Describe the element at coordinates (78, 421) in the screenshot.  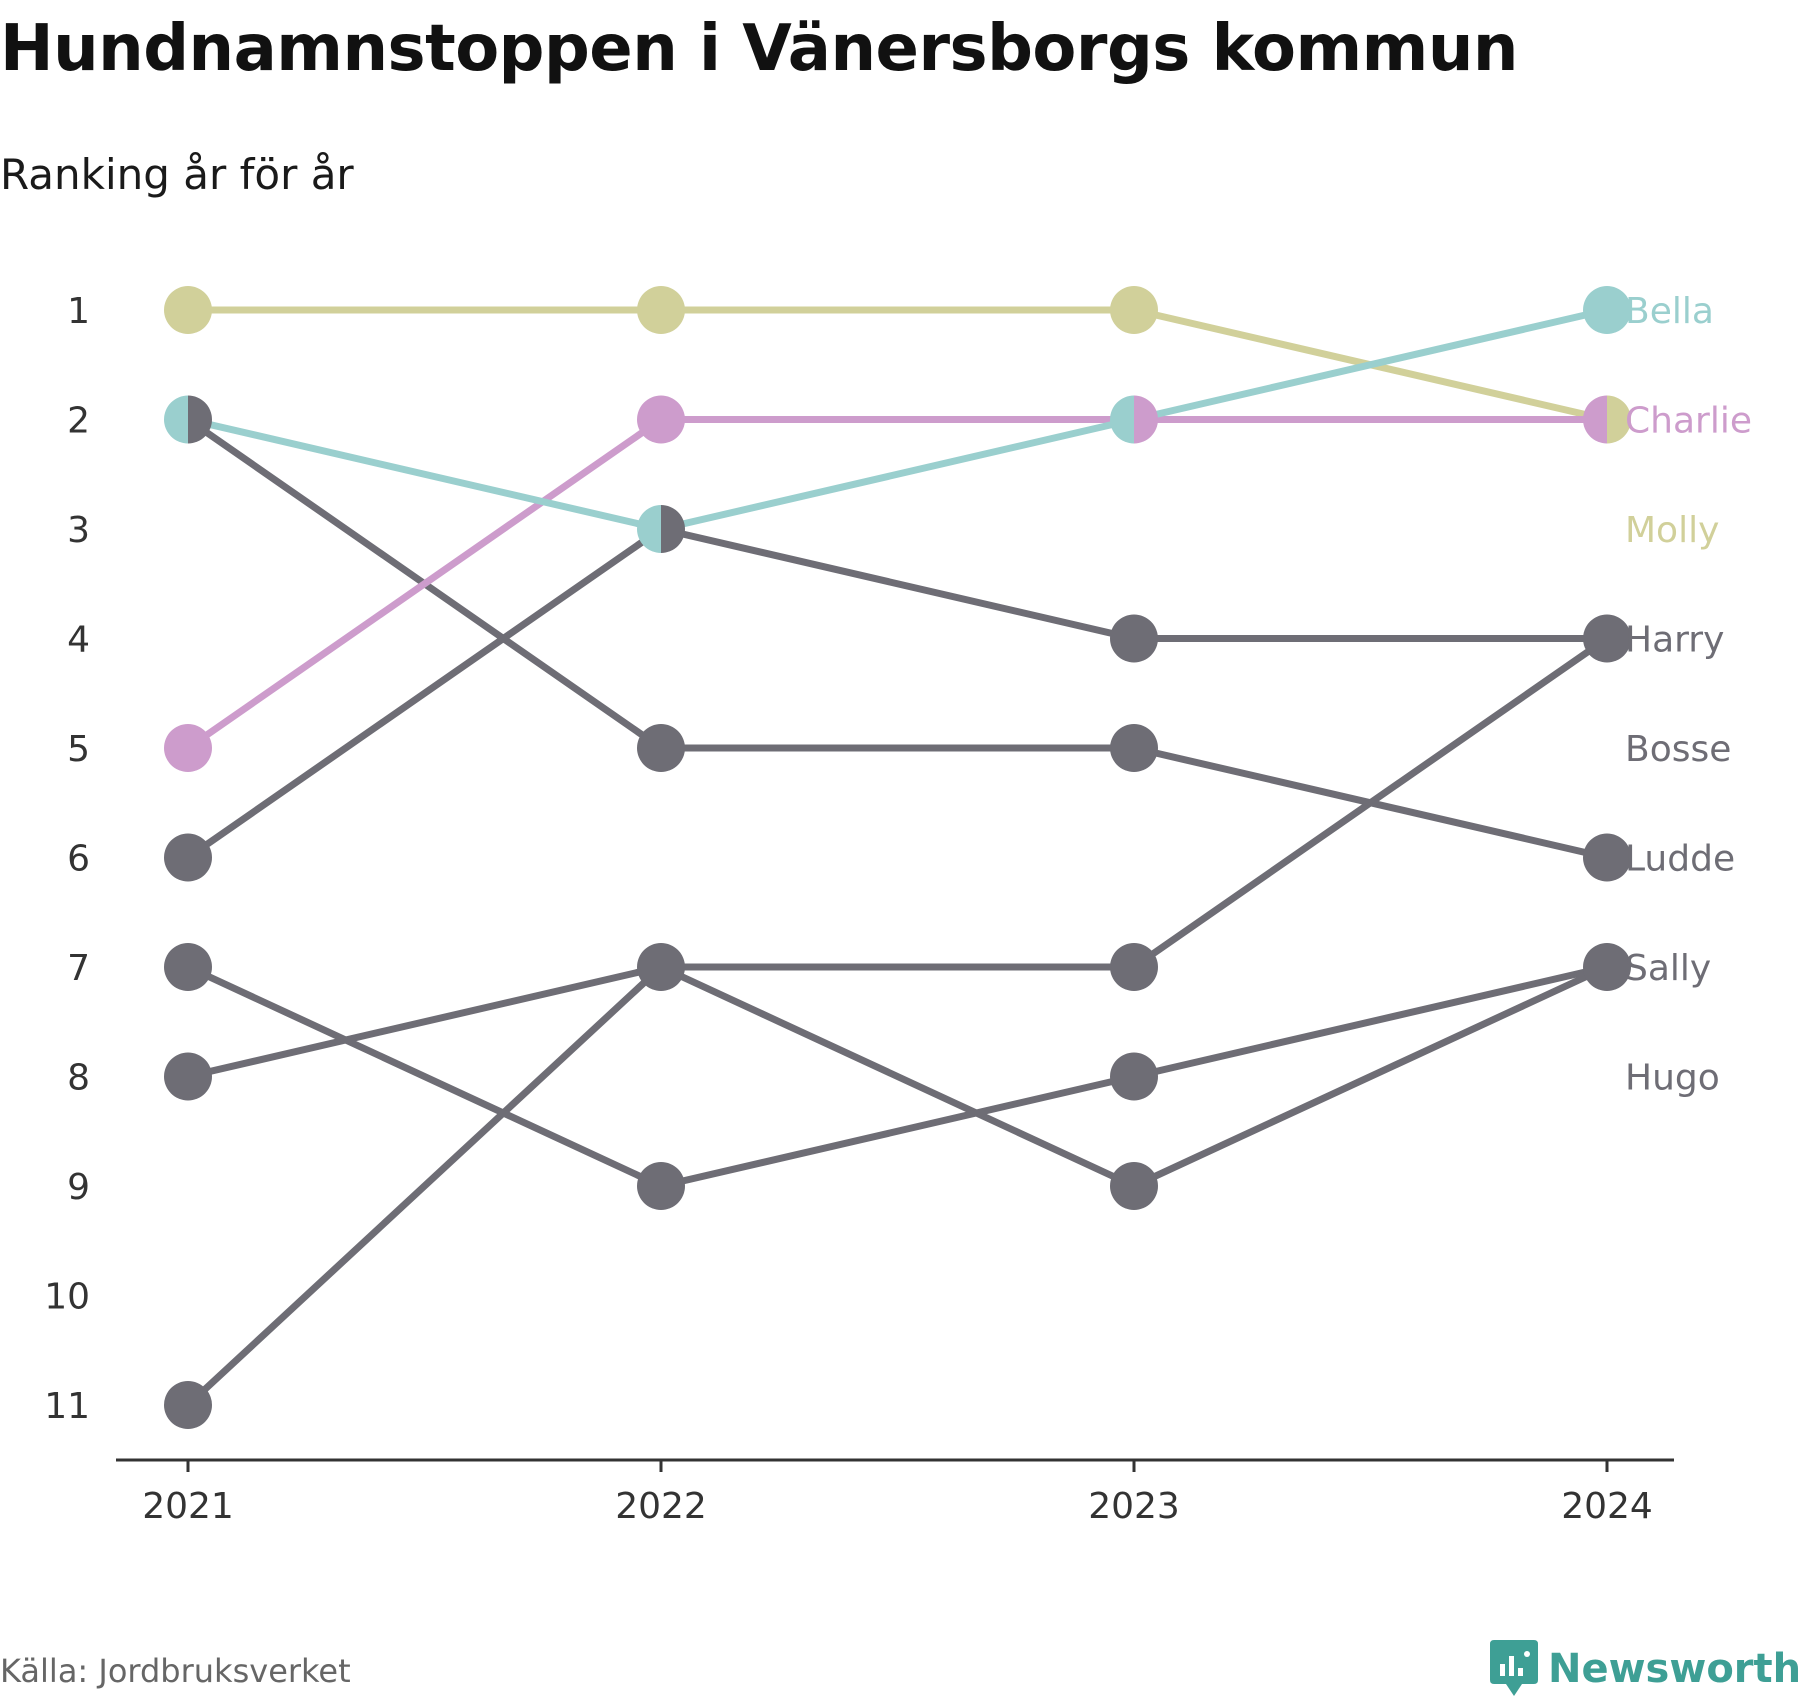
I see `y-tick-label: 2` at that location.